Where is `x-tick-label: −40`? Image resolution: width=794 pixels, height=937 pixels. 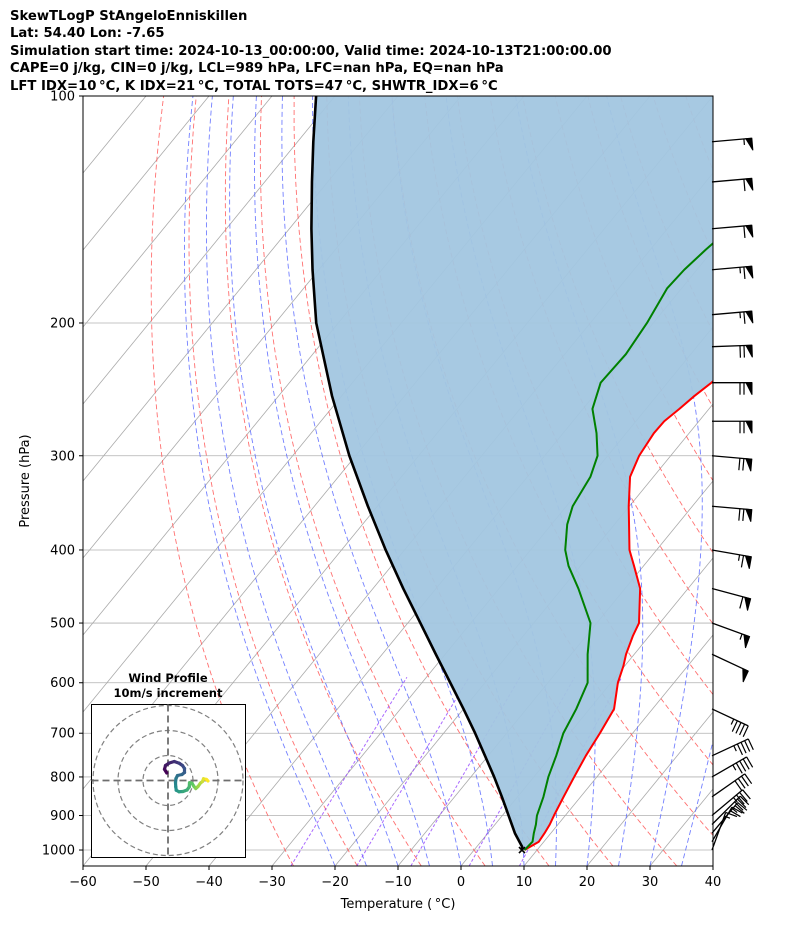 x-tick-label: −40 is located at coordinates (208, 882).